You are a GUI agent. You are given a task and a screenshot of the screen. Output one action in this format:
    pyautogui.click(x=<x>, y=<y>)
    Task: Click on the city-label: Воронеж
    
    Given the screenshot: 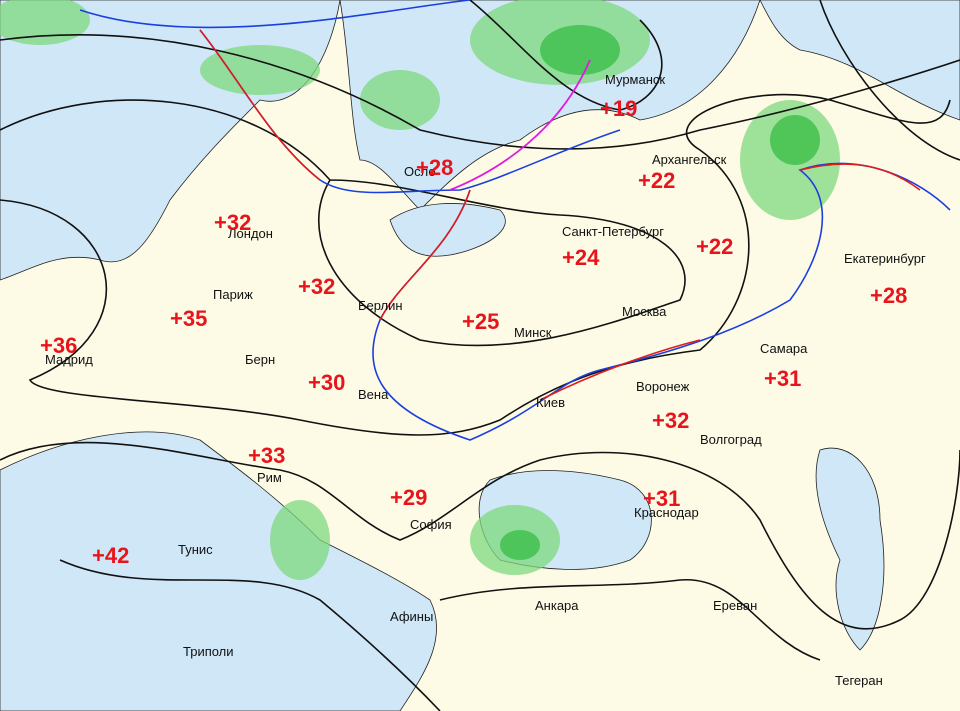 What is the action you would take?
    pyautogui.click(x=663, y=386)
    